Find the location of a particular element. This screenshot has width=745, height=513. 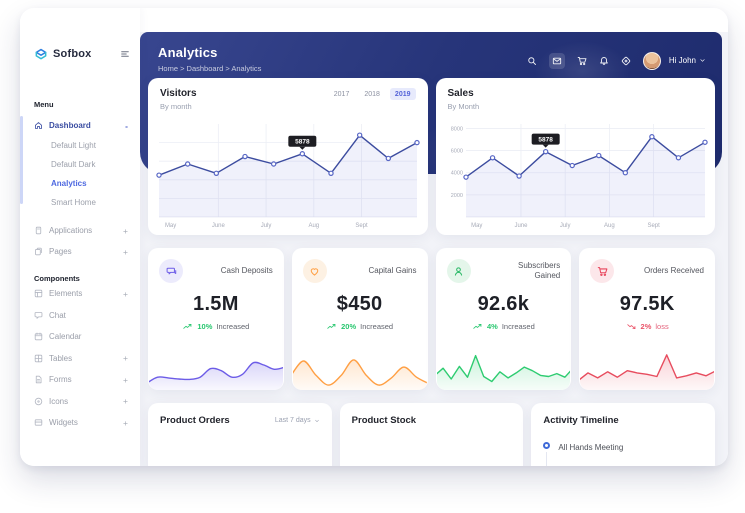

sidebar-item-analytics: Analytics is located at coordinates (69, 183).